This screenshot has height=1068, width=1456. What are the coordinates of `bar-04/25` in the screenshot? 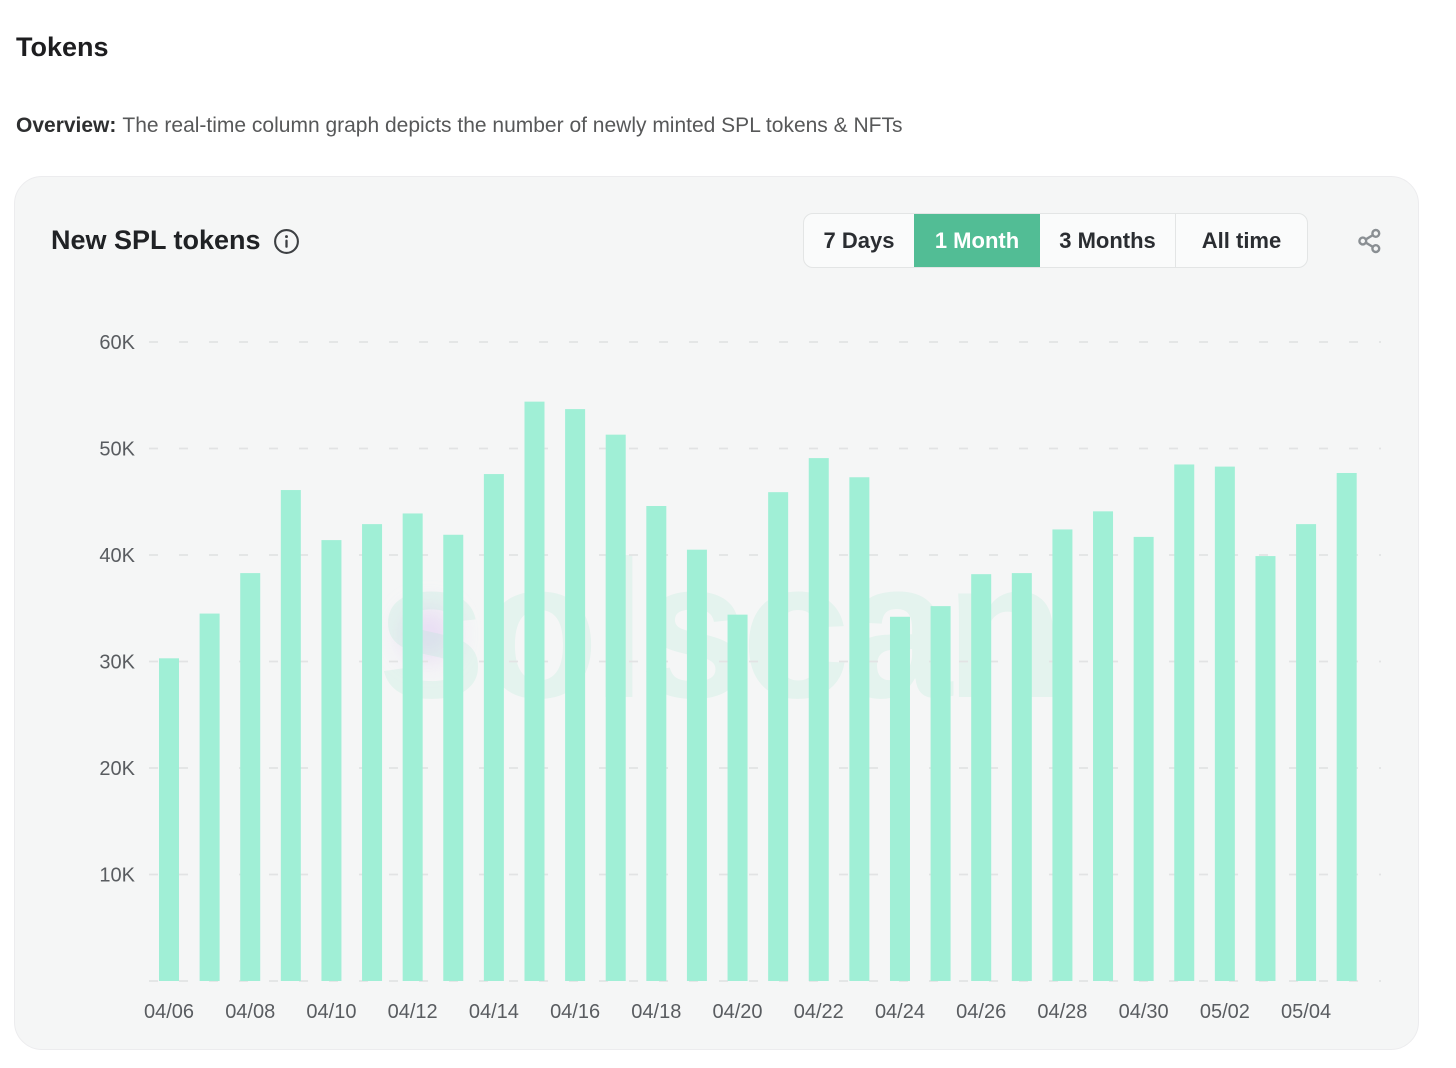 It's located at (940, 793).